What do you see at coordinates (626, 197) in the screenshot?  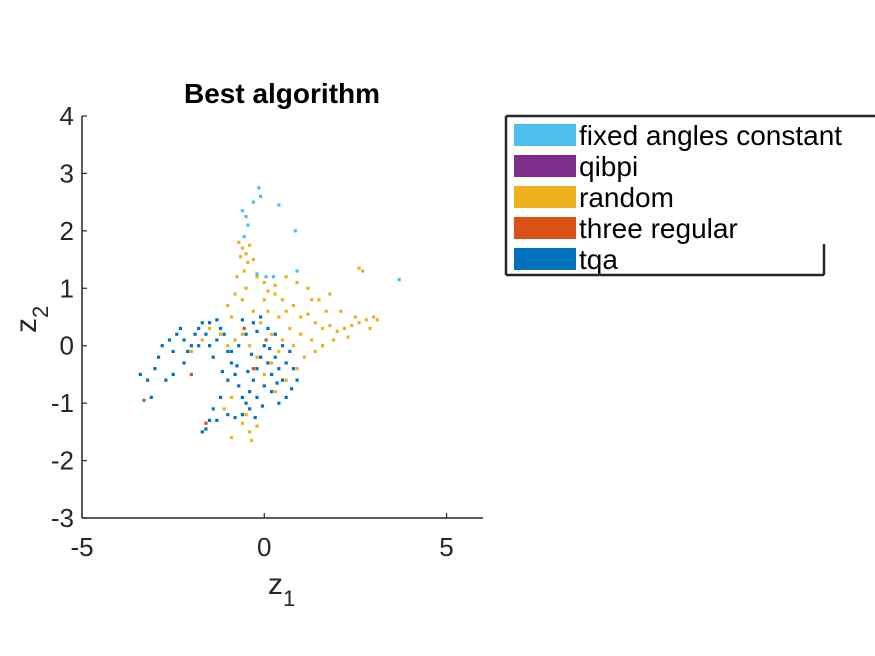 I see `legend-entry-label: random` at bounding box center [626, 197].